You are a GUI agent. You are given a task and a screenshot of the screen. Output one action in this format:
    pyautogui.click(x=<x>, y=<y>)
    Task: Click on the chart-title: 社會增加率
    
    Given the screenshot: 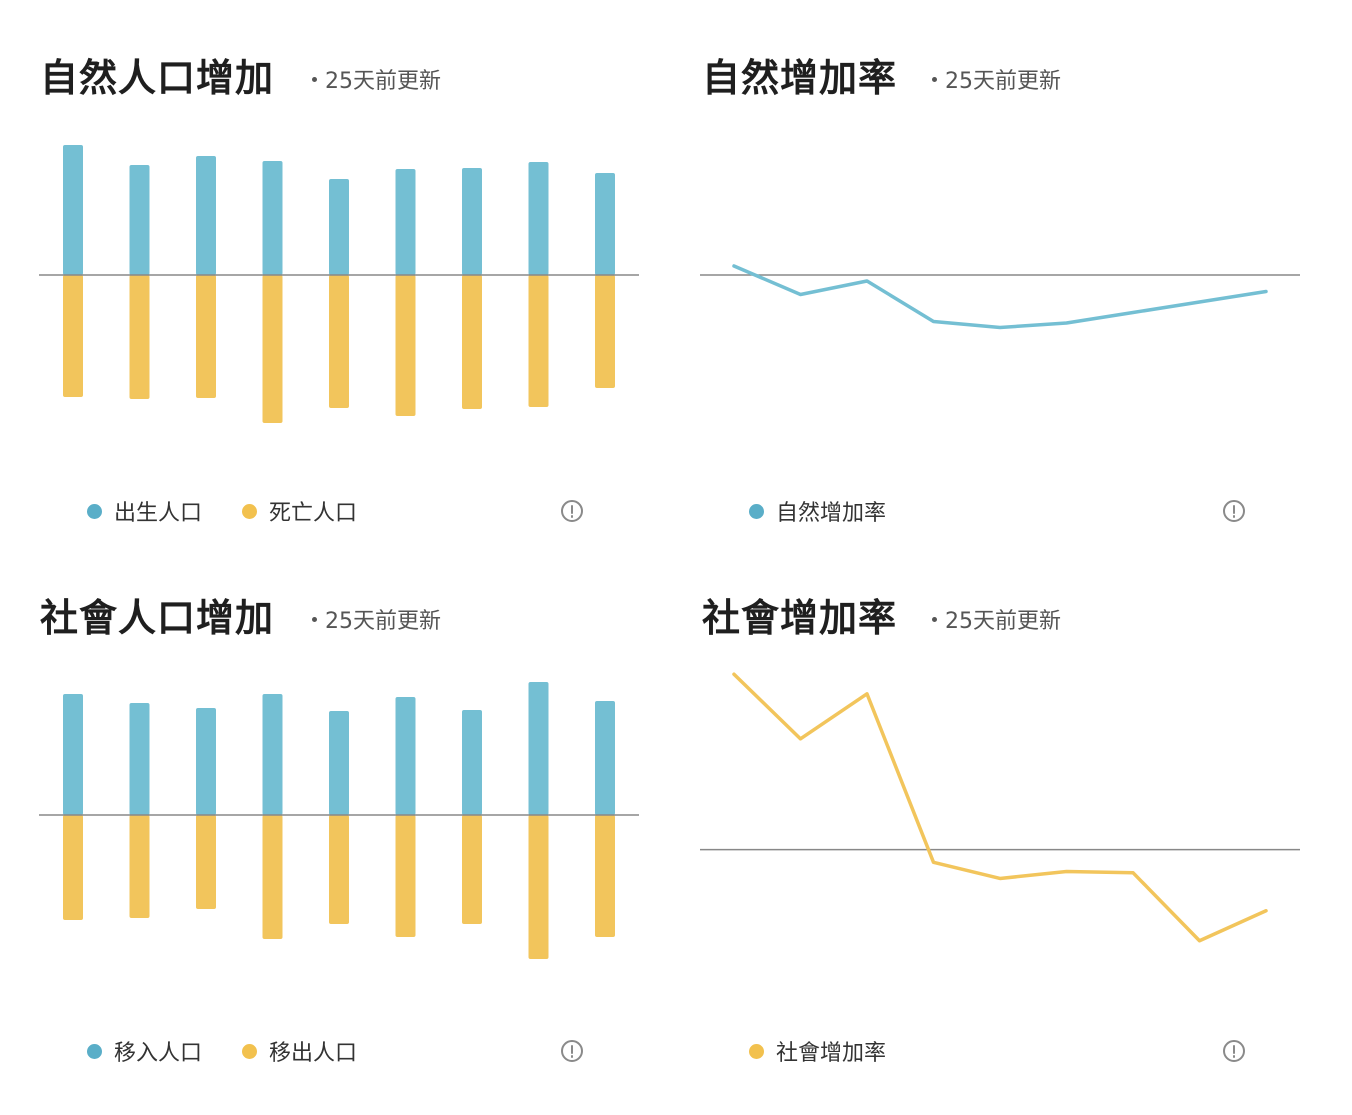 What is the action you would take?
    pyautogui.click(x=800, y=618)
    